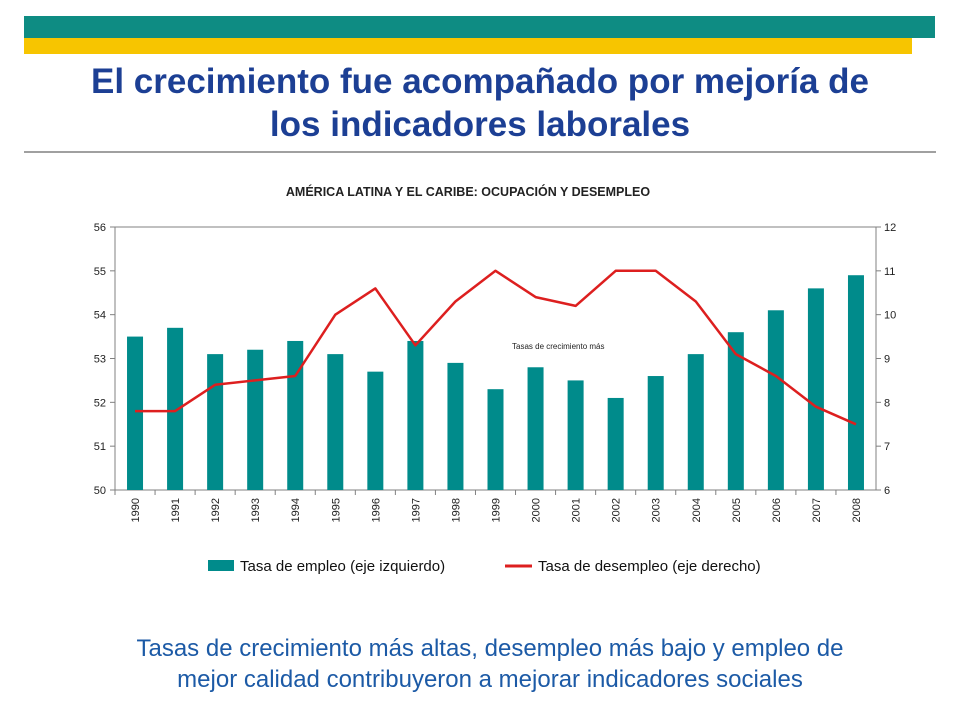  I want to click on x-axis-tick-label: 2001, so click(577, 510).